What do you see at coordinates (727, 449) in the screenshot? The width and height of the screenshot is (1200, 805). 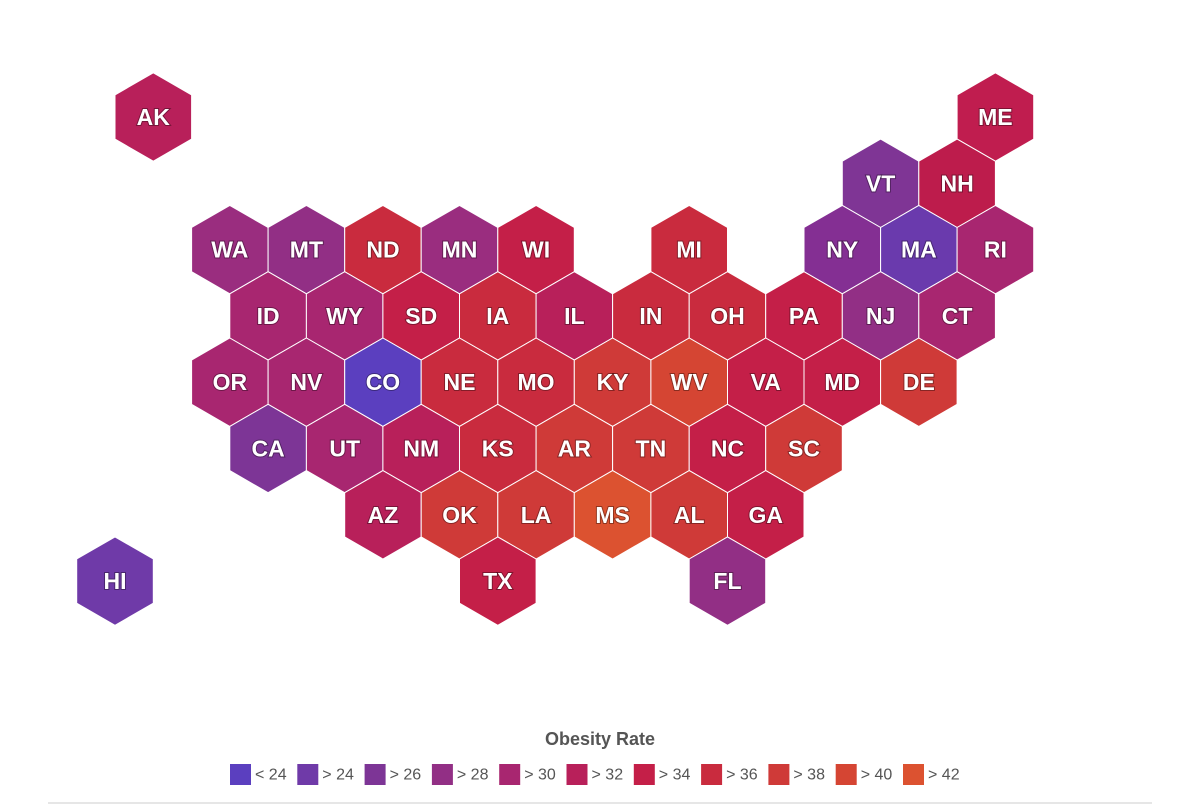 I see `state-label: NC` at bounding box center [727, 449].